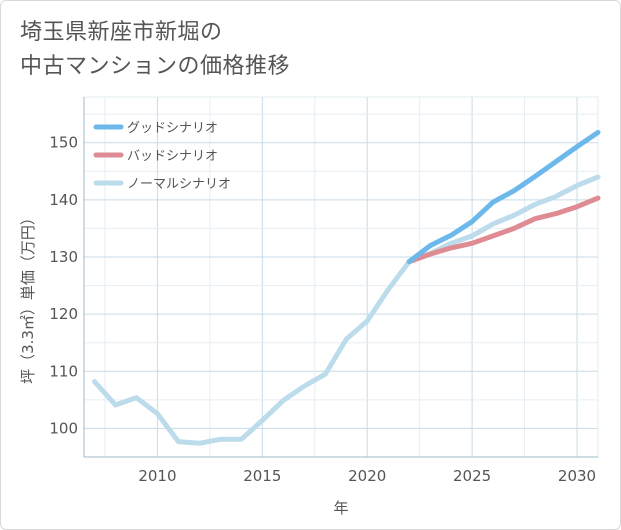 This screenshot has width=621, height=530. What do you see at coordinates (340, 508) in the screenshot?
I see `x-axis-label: 年` at bounding box center [340, 508].